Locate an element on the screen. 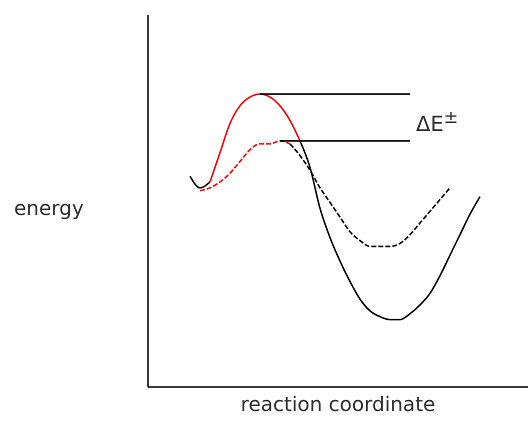  x-axis-title: reaction coordinate is located at coordinates (338, 404).